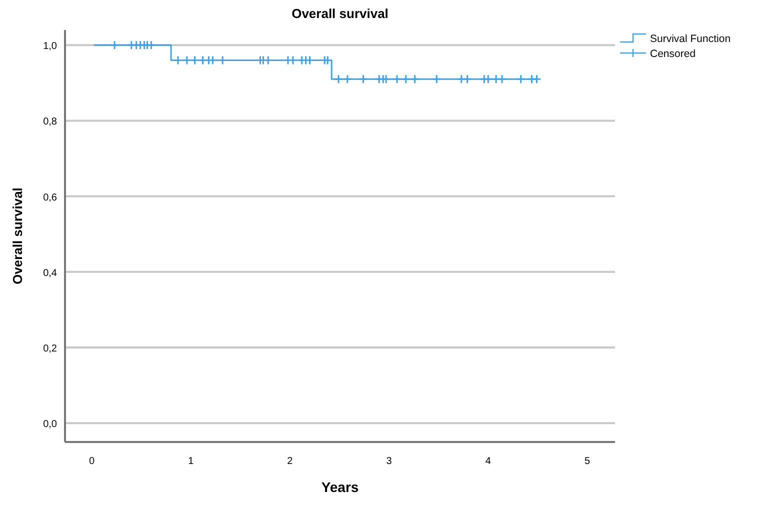 The width and height of the screenshot is (763, 508). I want to click on x-tick-label: 3, so click(389, 461).